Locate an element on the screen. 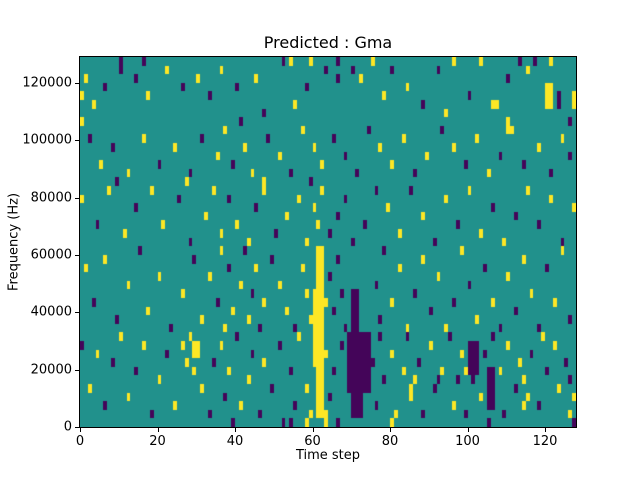  x-tick-label: 20 is located at coordinates (157, 441).